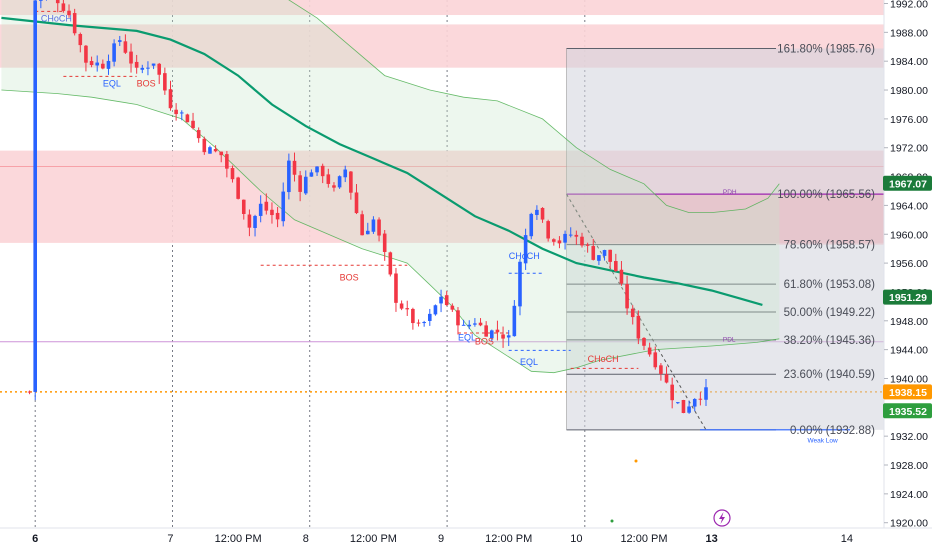  What do you see at coordinates (826, 195) in the screenshot?
I see `fib-level-label: 100.00% (1965.56)` at bounding box center [826, 195].